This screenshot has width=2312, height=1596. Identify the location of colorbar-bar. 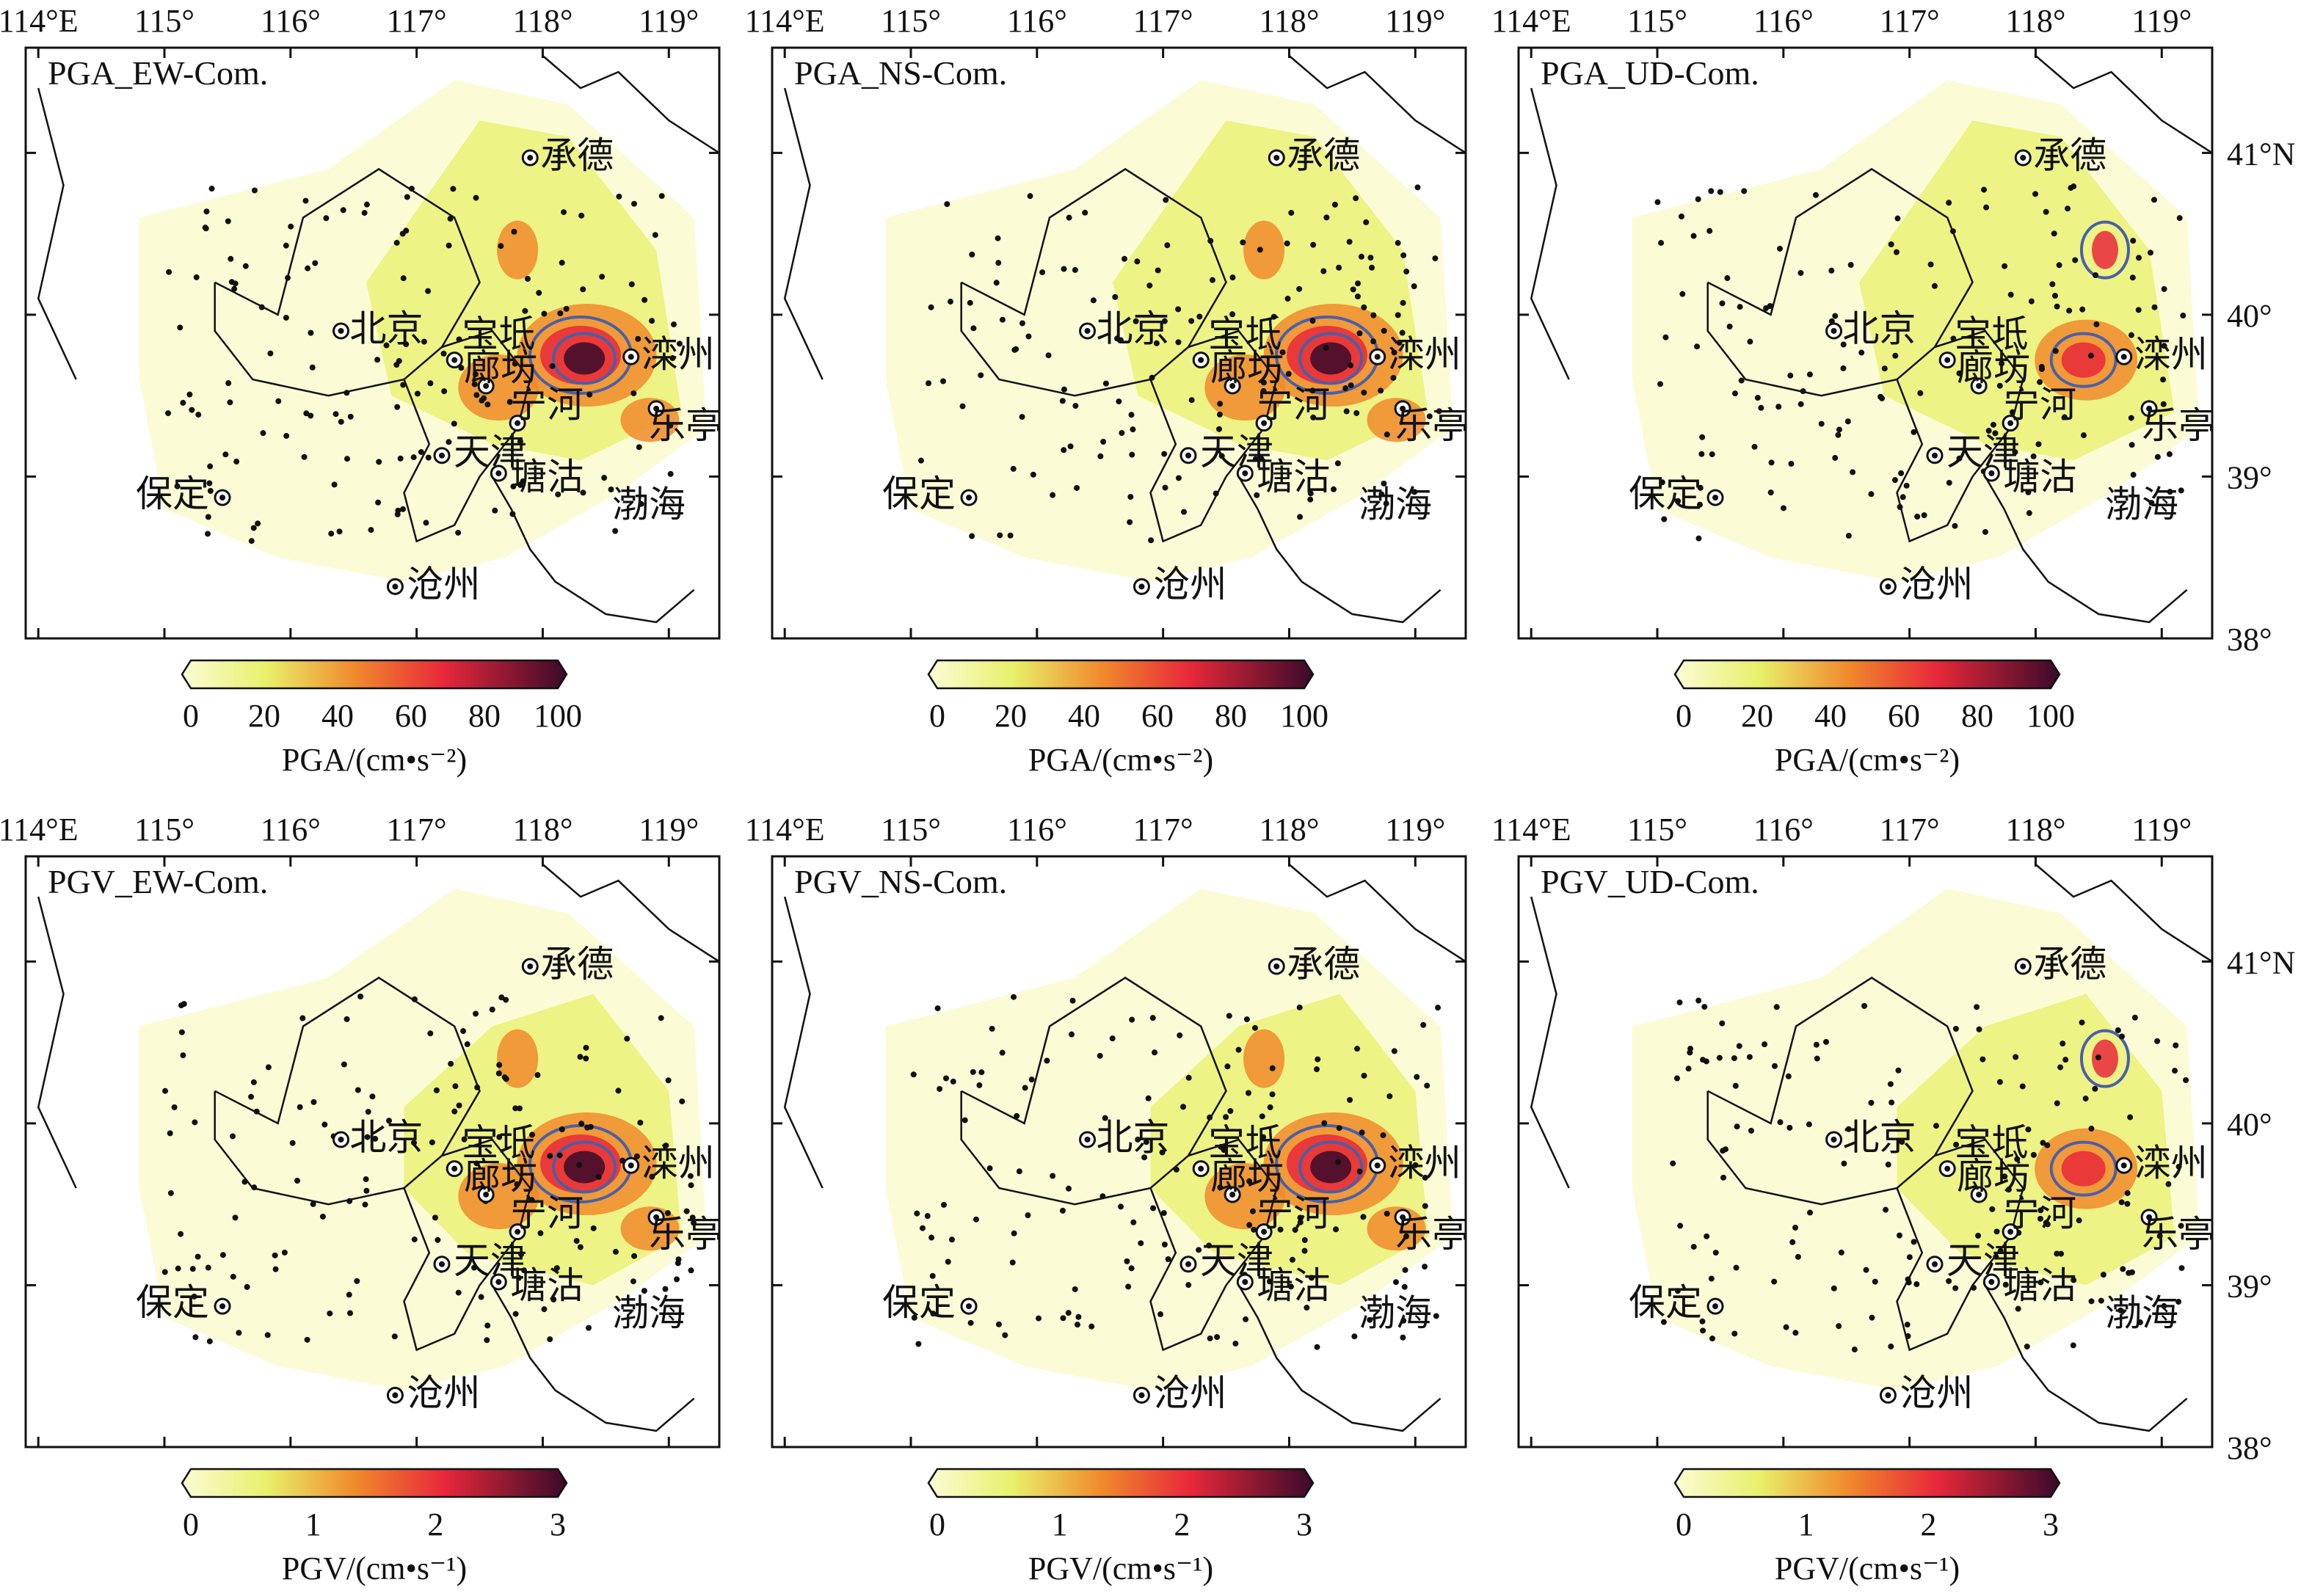
(1867, 1483).